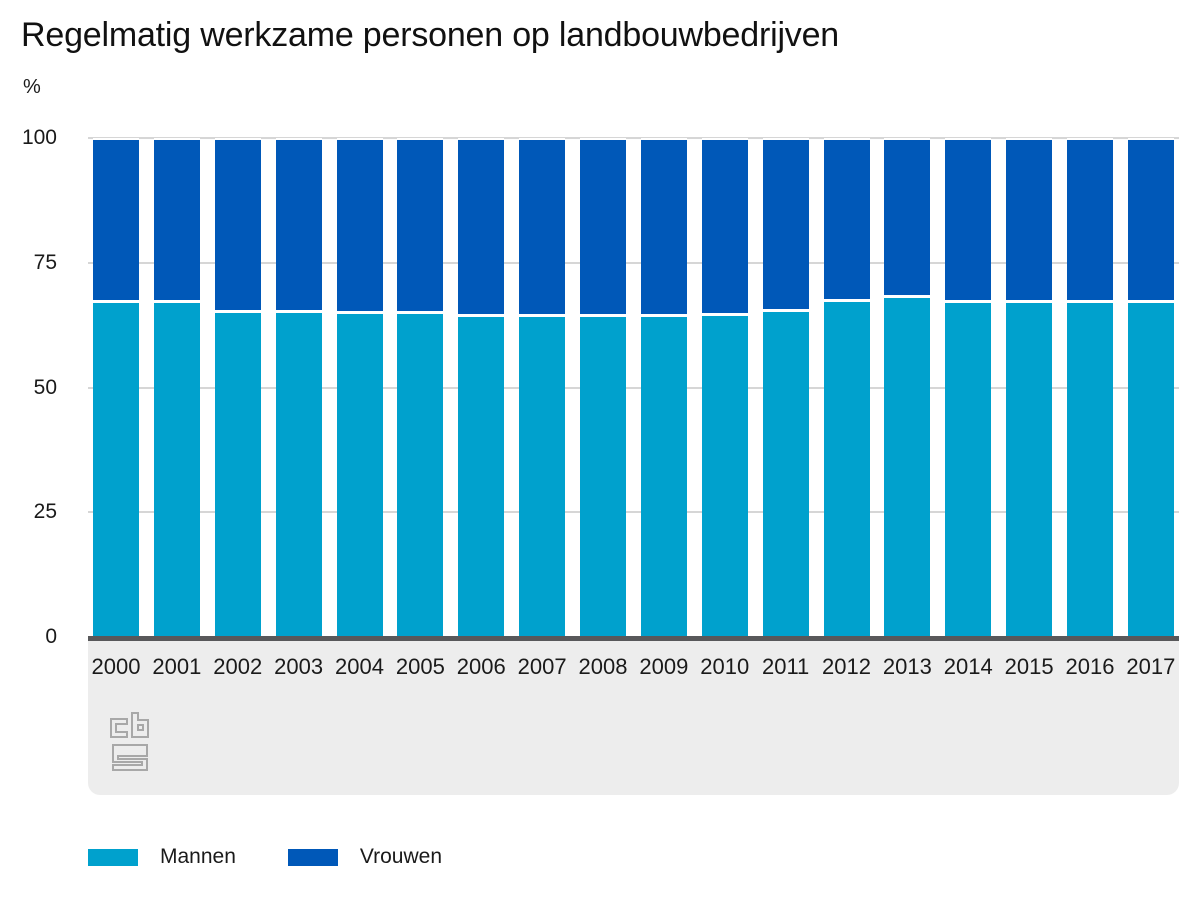 Image resolution: width=1200 pixels, height=900 pixels. I want to click on bar-2011, so click(785, 387).